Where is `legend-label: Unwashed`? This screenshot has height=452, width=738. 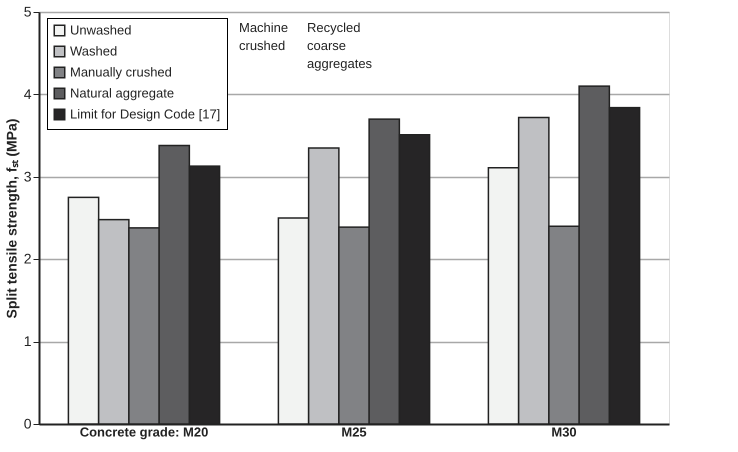 legend-label: Unwashed is located at coordinates (101, 30).